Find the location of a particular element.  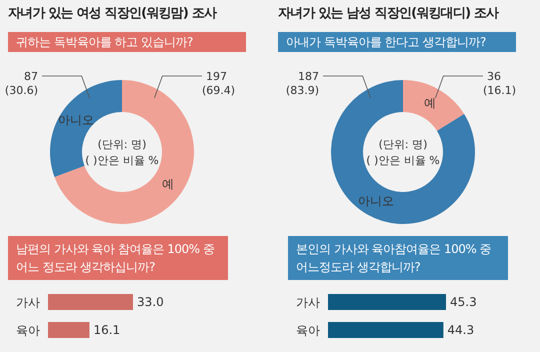

chart-subtitle: 아내가 독박육아를 한다고 생각합니까? is located at coordinates (397, 42).